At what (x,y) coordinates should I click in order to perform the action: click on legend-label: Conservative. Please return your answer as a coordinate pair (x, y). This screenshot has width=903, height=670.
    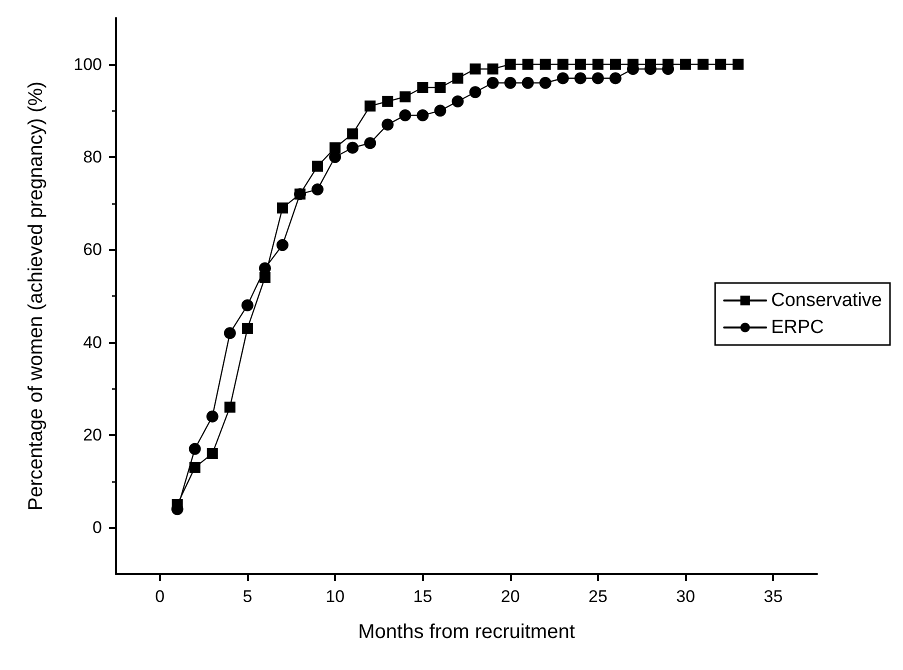
    Looking at the image, I should click on (826, 300).